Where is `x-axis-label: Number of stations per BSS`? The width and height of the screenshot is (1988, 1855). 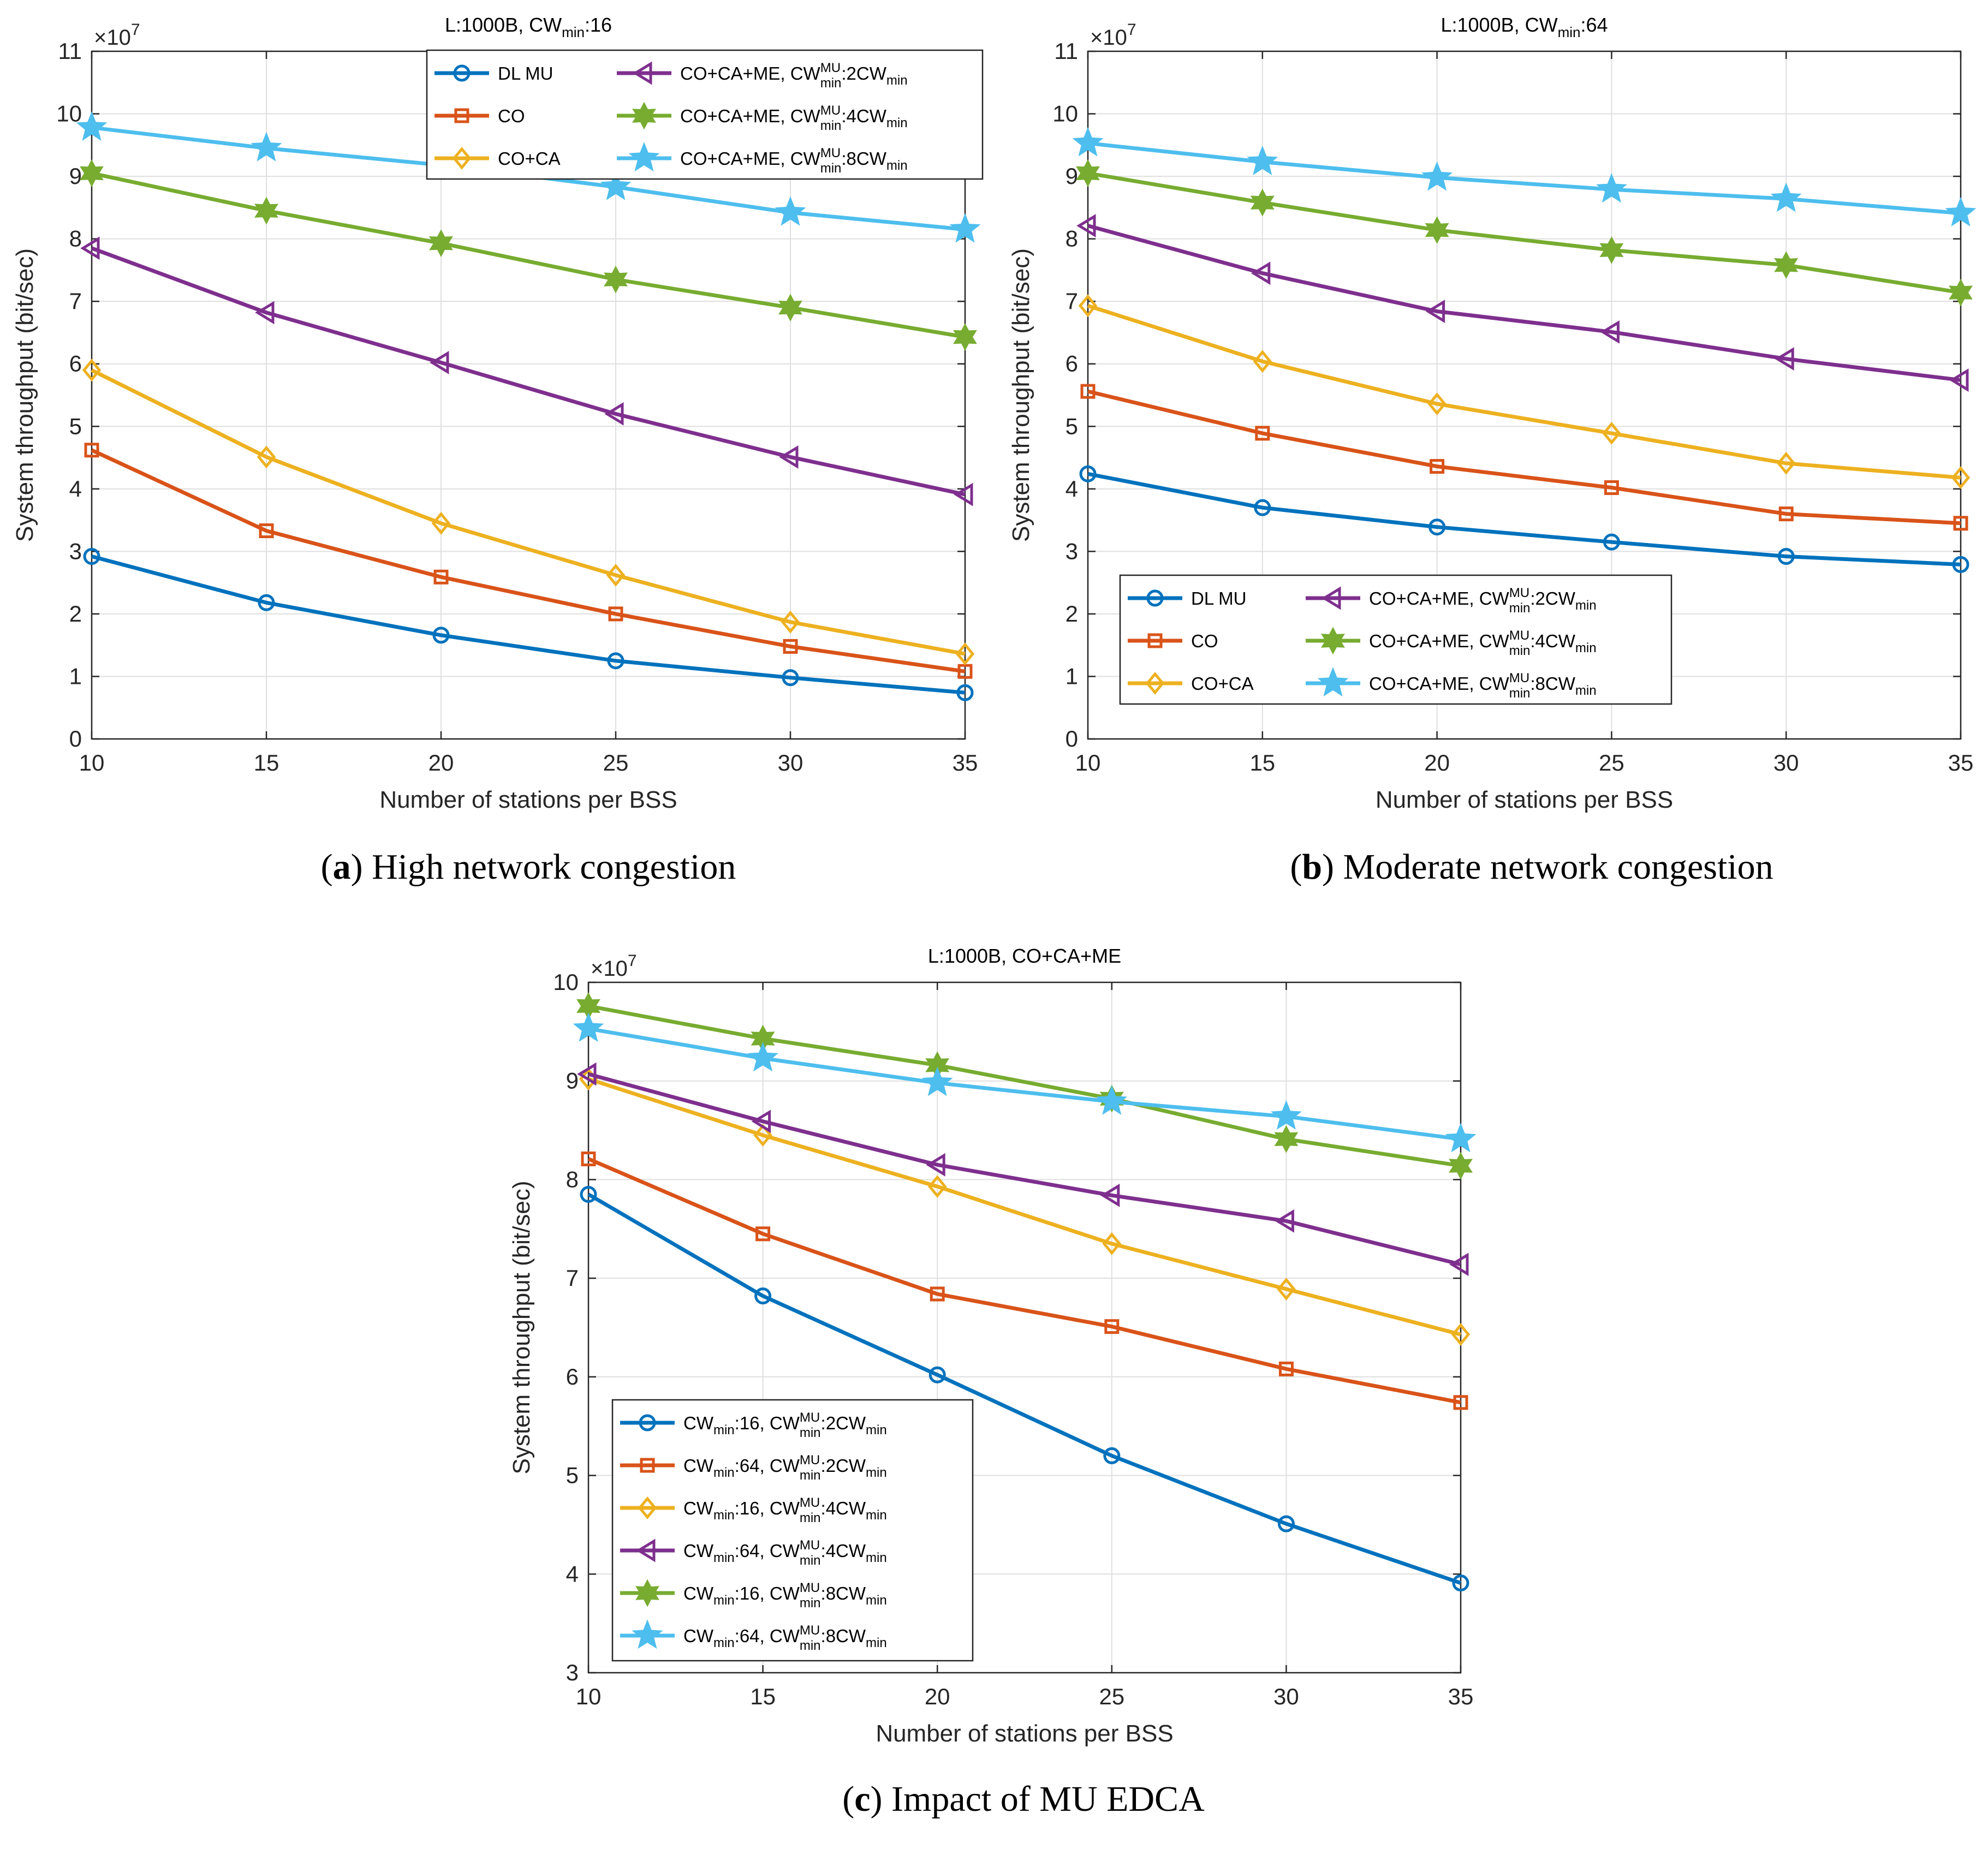
x-axis-label: Number of stations per BSS is located at coordinates (528, 799).